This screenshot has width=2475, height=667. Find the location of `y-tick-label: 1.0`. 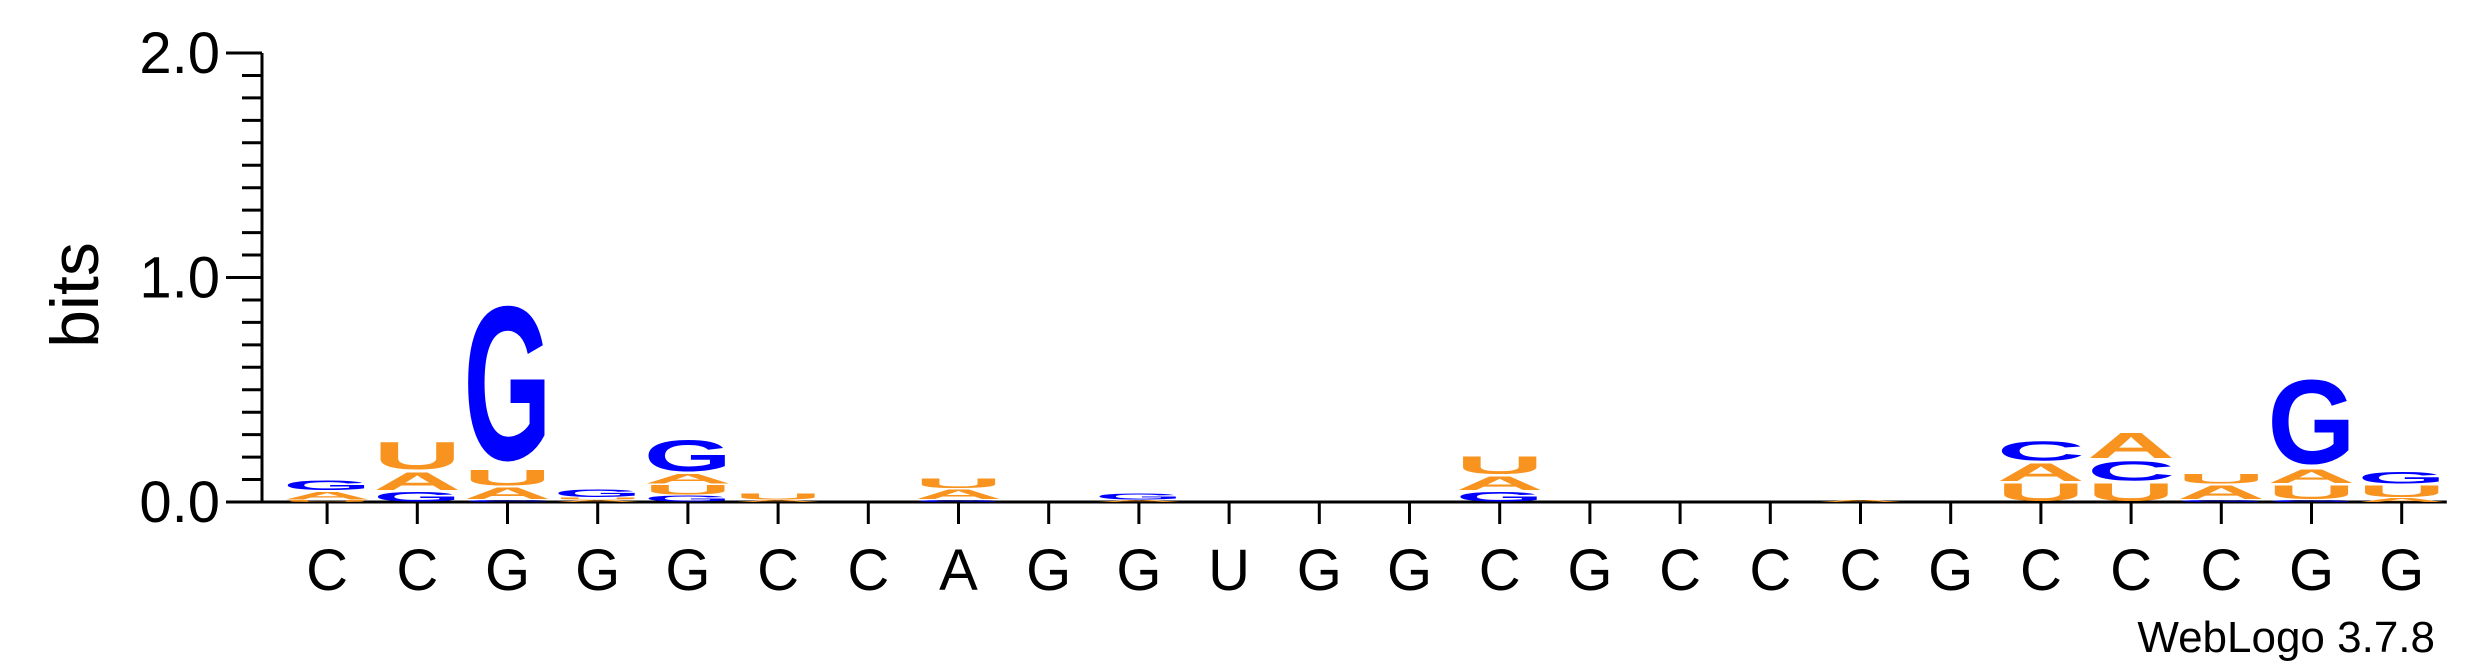

y-tick-label: 1.0 is located at coordinates (179, 278).